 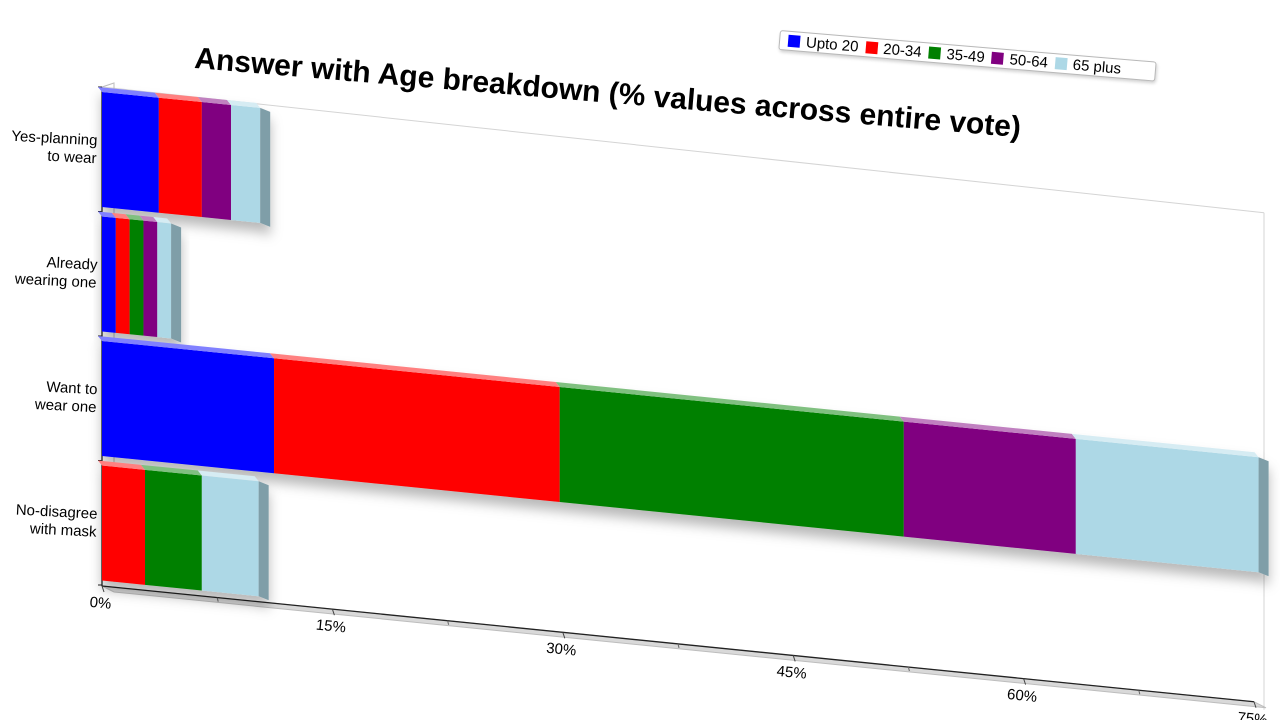 I want to click on category-label: to wear, so click(x=72, y=158).